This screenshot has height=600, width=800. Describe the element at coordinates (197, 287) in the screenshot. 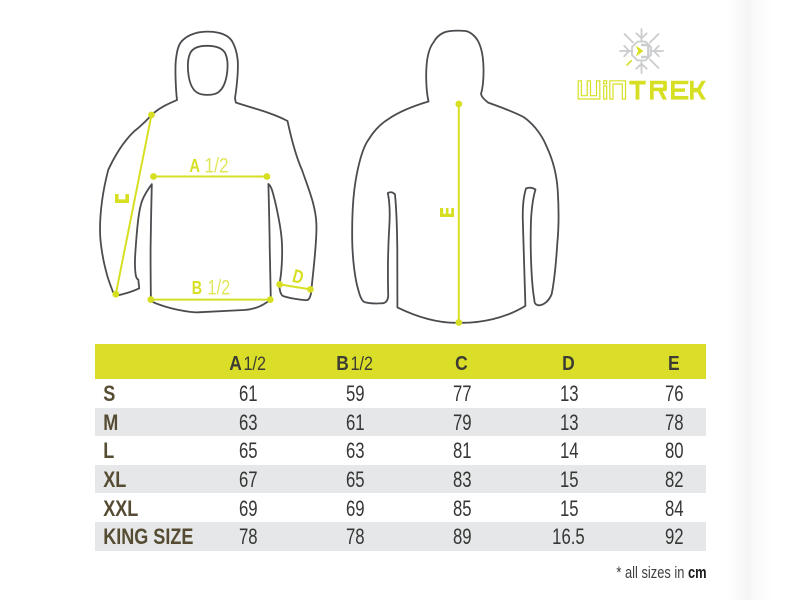

I see `svg-text: B` at that location.